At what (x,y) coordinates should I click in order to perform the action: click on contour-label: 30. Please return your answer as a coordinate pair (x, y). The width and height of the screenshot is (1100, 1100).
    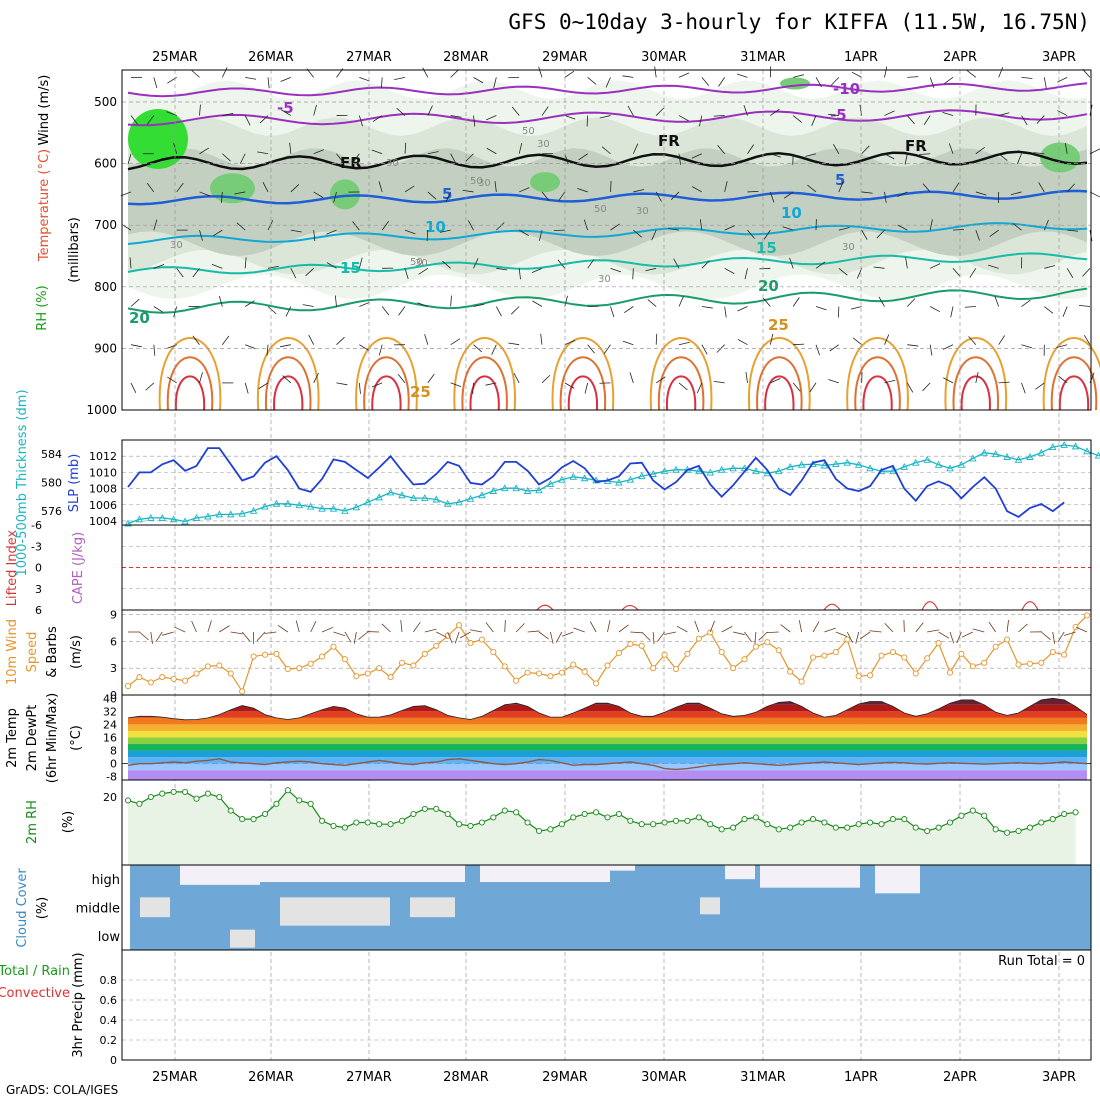
    Looking at the image, I should click on (484, 183).